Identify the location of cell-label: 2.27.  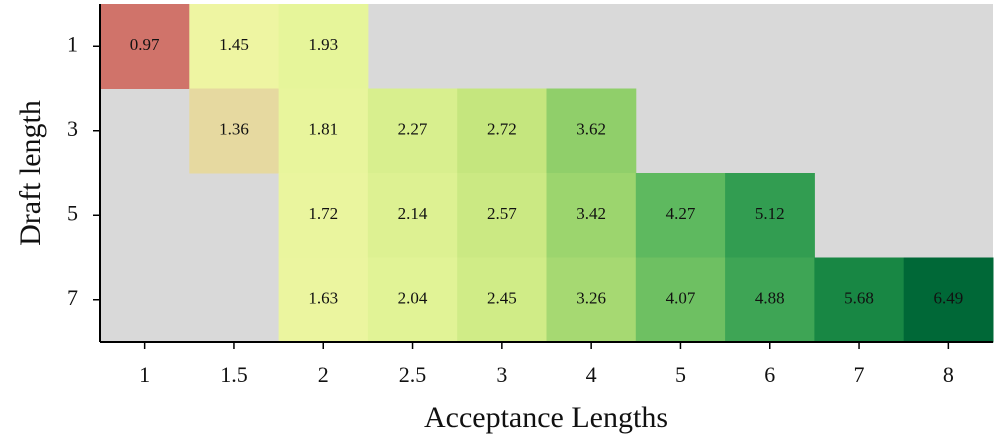
(413, 129).